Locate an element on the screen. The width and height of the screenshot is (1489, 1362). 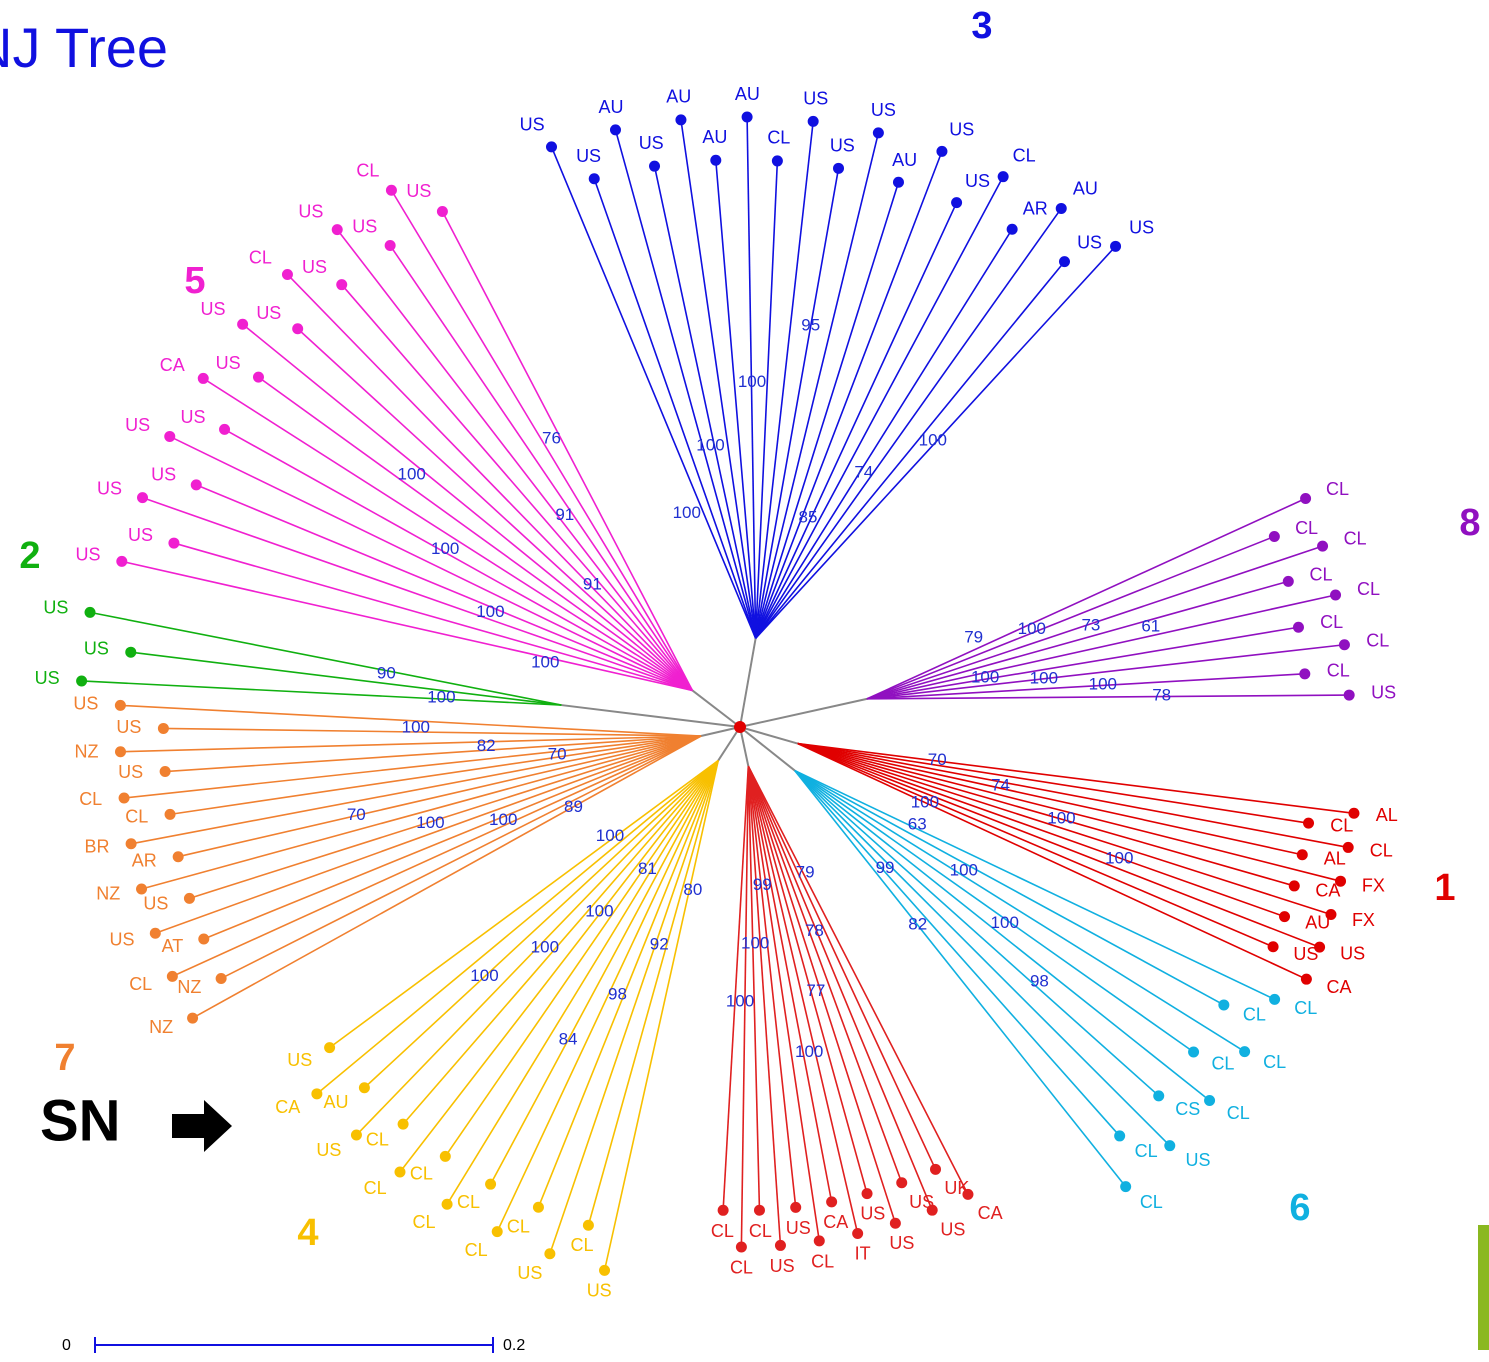
root-node is located at coordinates (740, 727).